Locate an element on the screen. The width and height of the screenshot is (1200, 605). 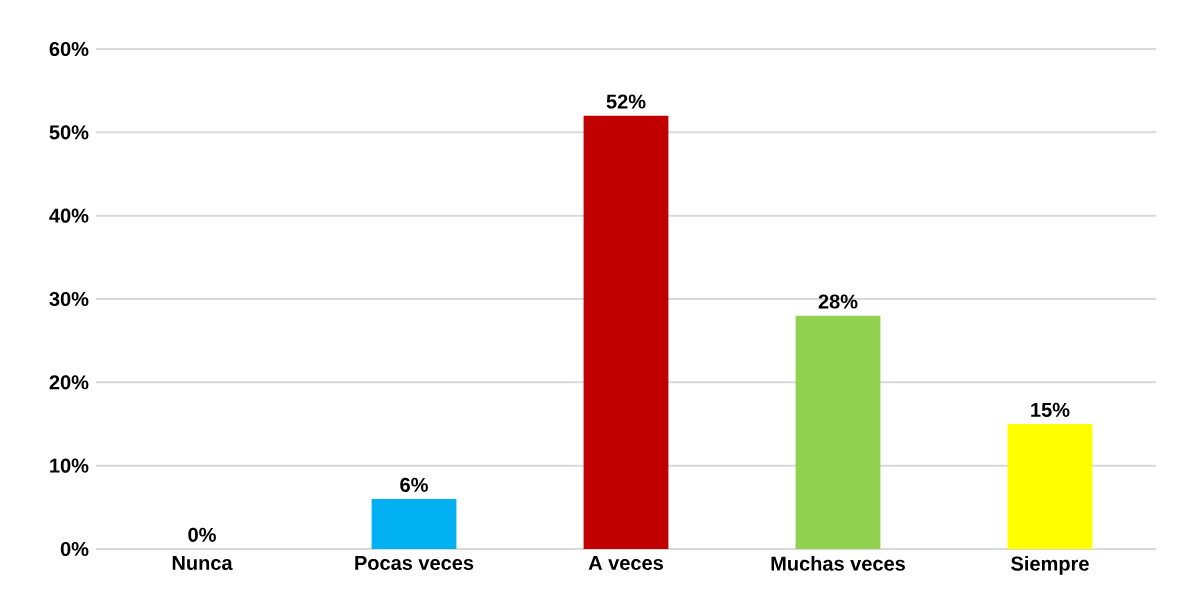
y-tick-label: 10% is located at coordinates (69, 465).